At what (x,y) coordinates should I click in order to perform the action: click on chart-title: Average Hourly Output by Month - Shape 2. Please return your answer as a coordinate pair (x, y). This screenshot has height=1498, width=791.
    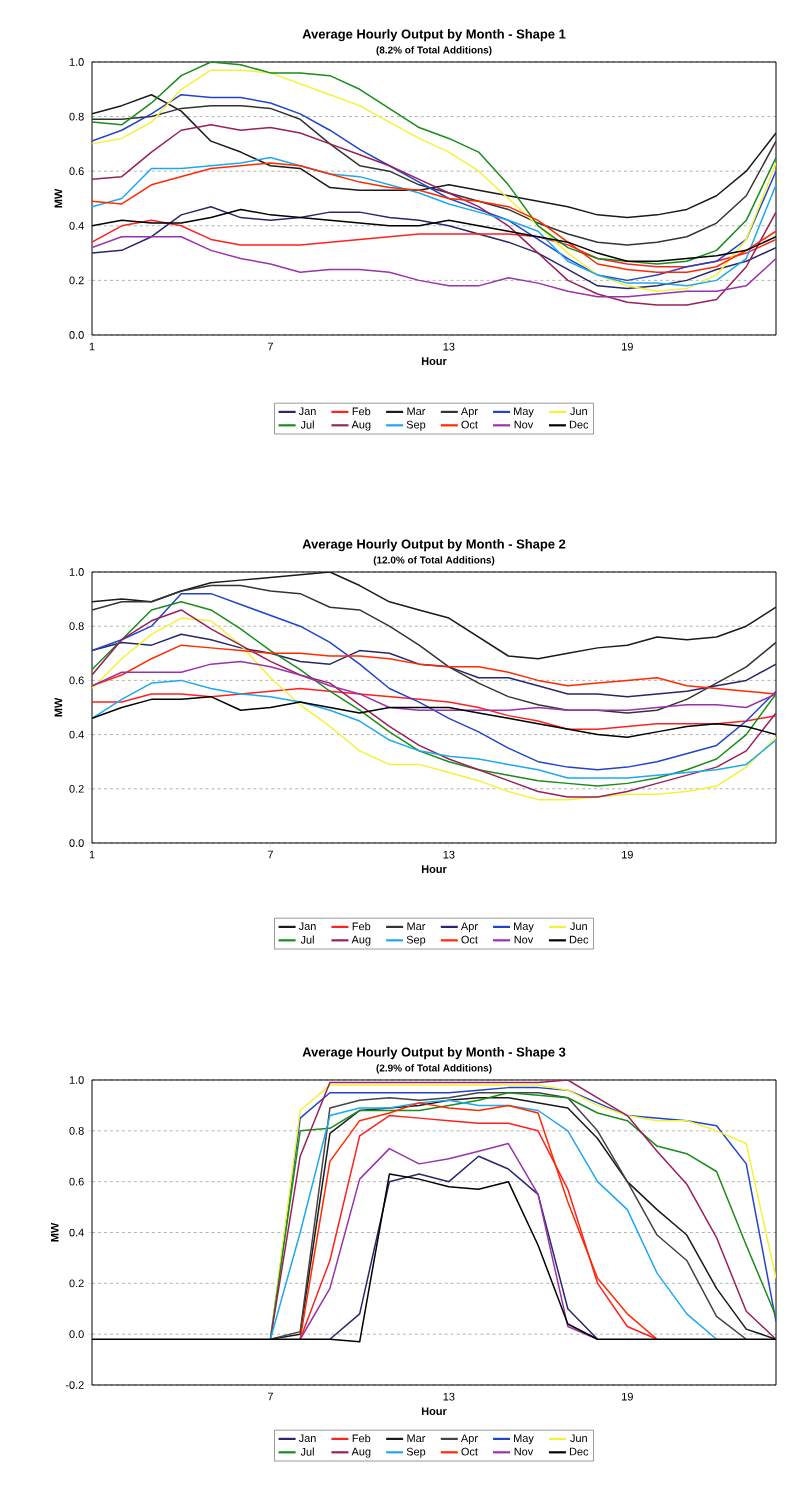
    Looking at the image, I should click on (434, 545).